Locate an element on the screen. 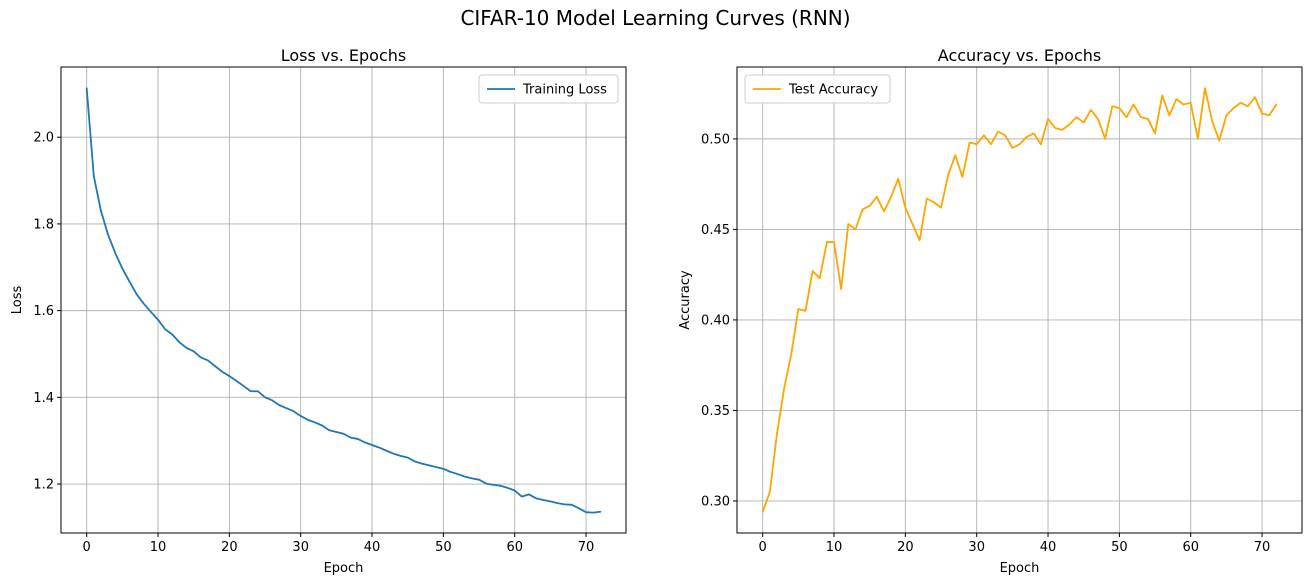  y-tick-label: 0.50 is located at coordinates (715, 139).